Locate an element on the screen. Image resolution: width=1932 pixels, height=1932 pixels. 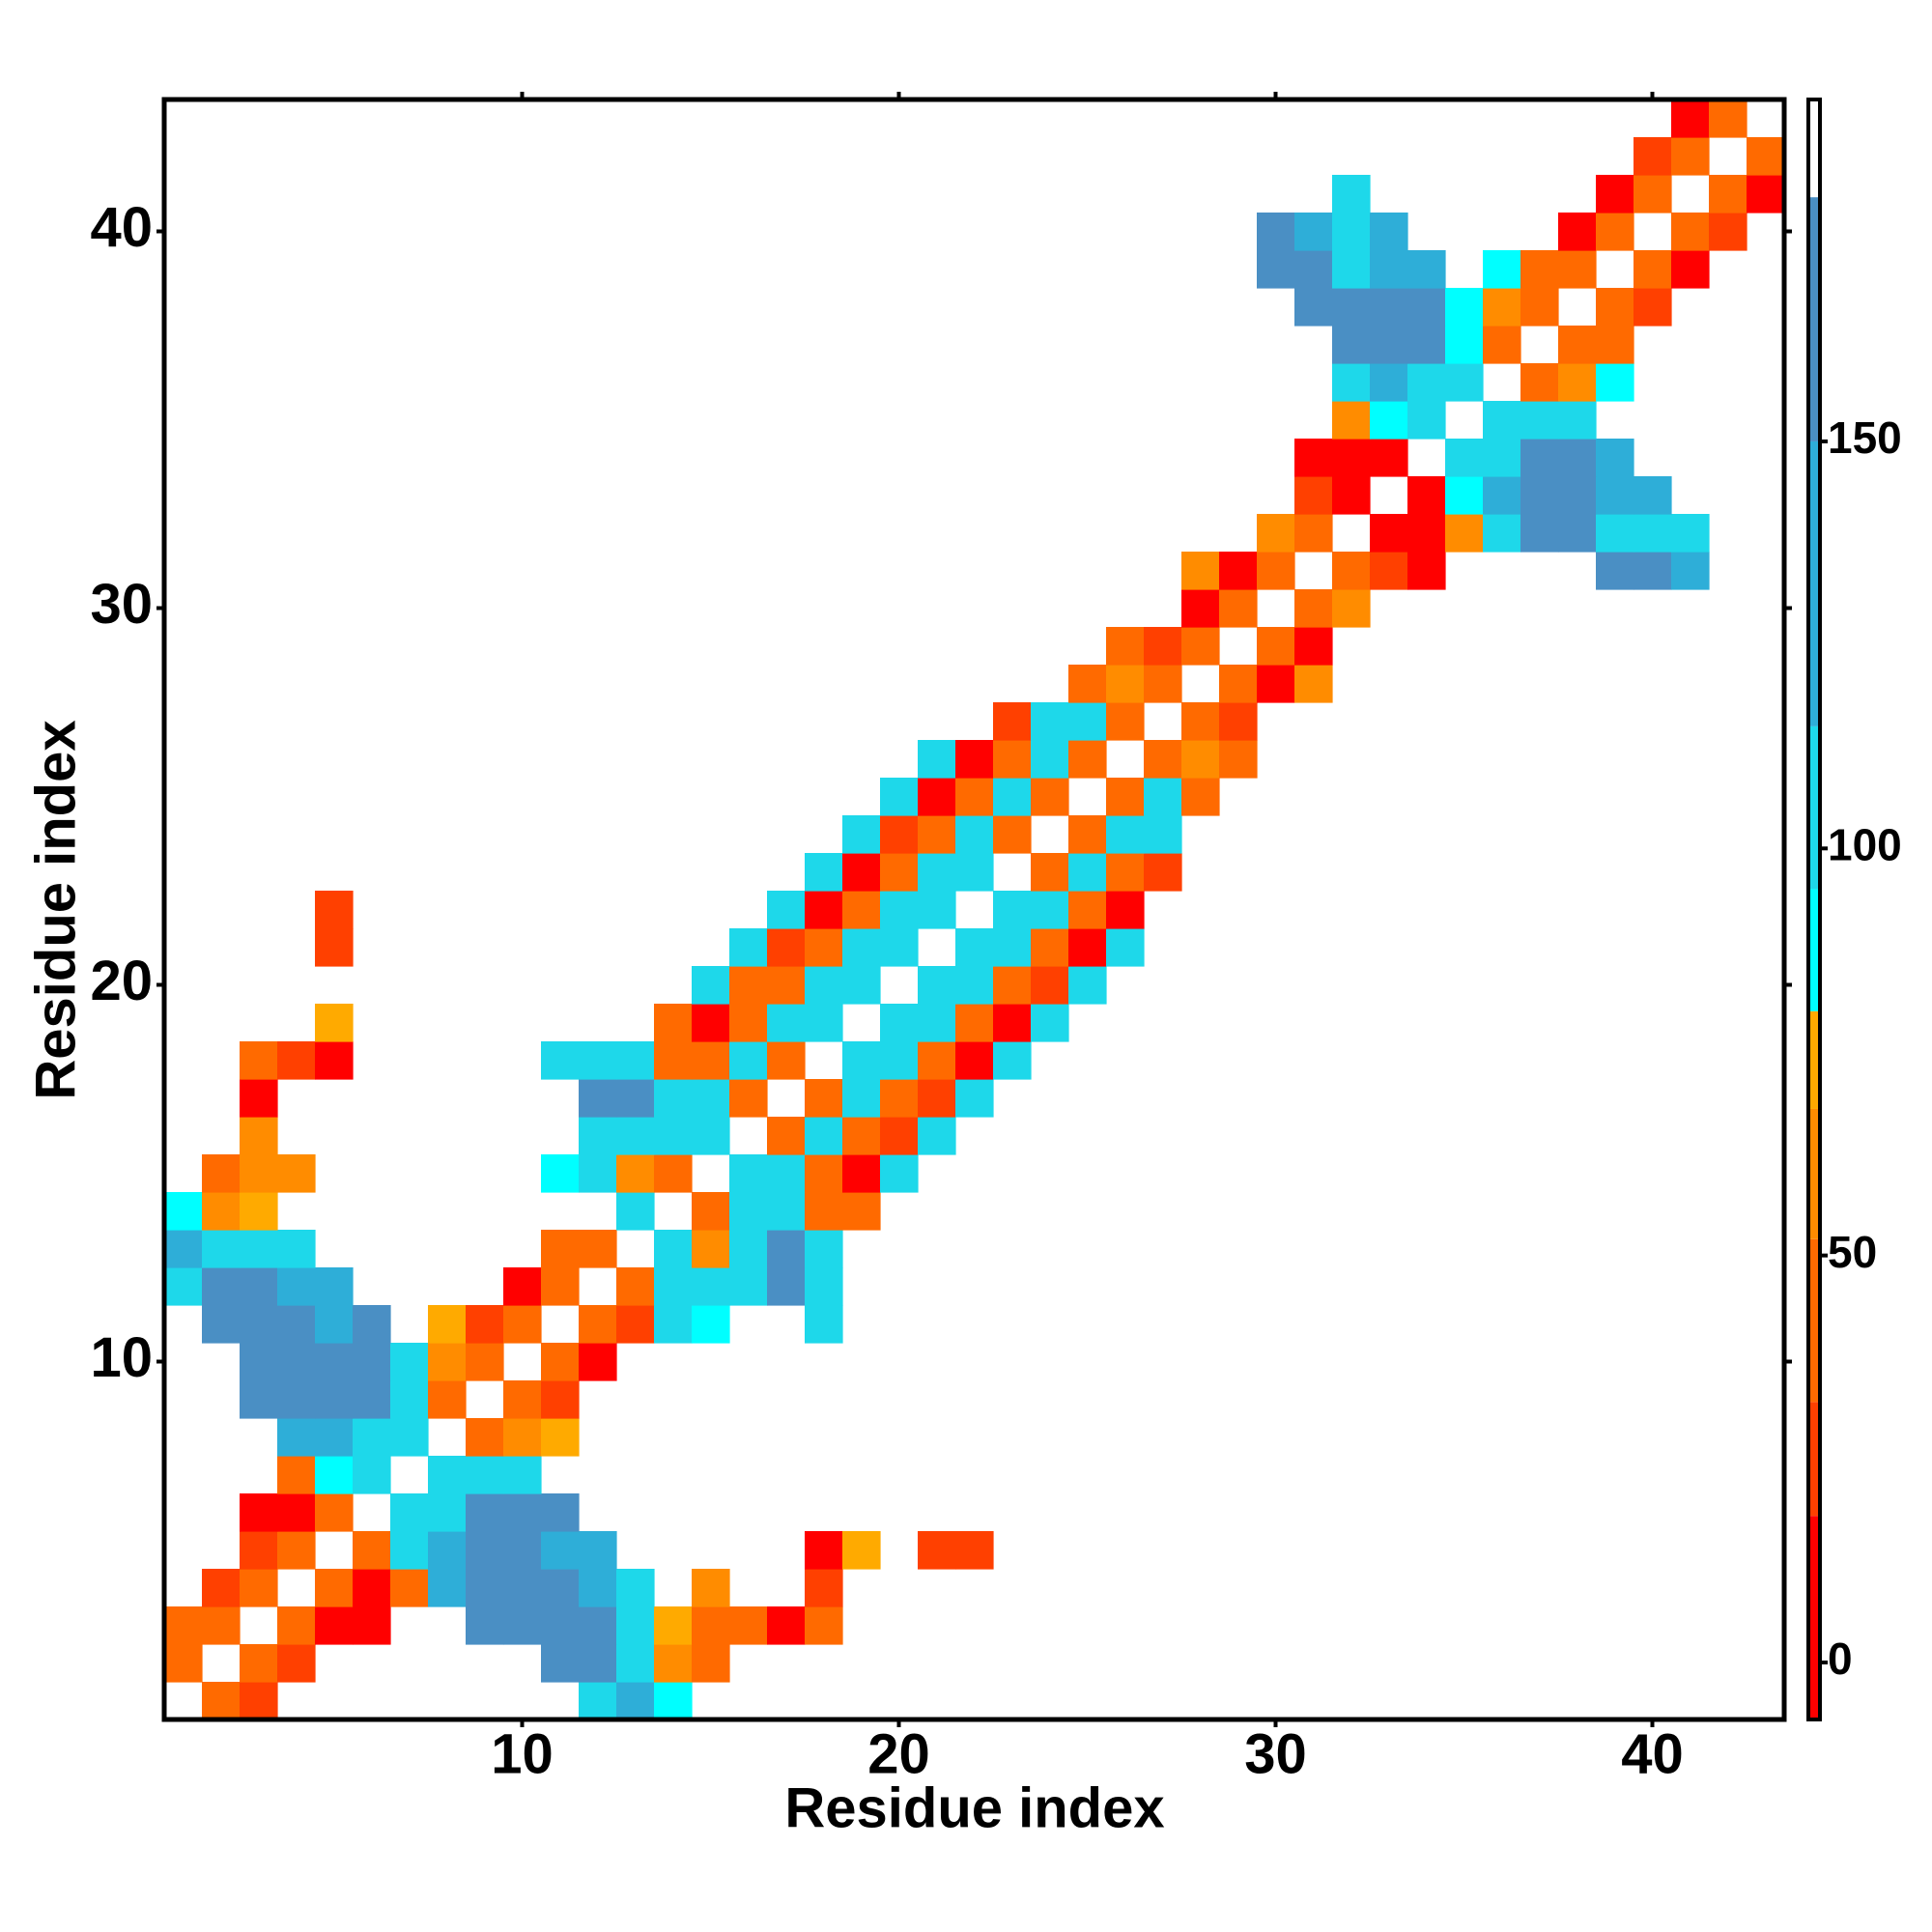
x-axis-title: Residue index is located at coordinates (974, 1807).